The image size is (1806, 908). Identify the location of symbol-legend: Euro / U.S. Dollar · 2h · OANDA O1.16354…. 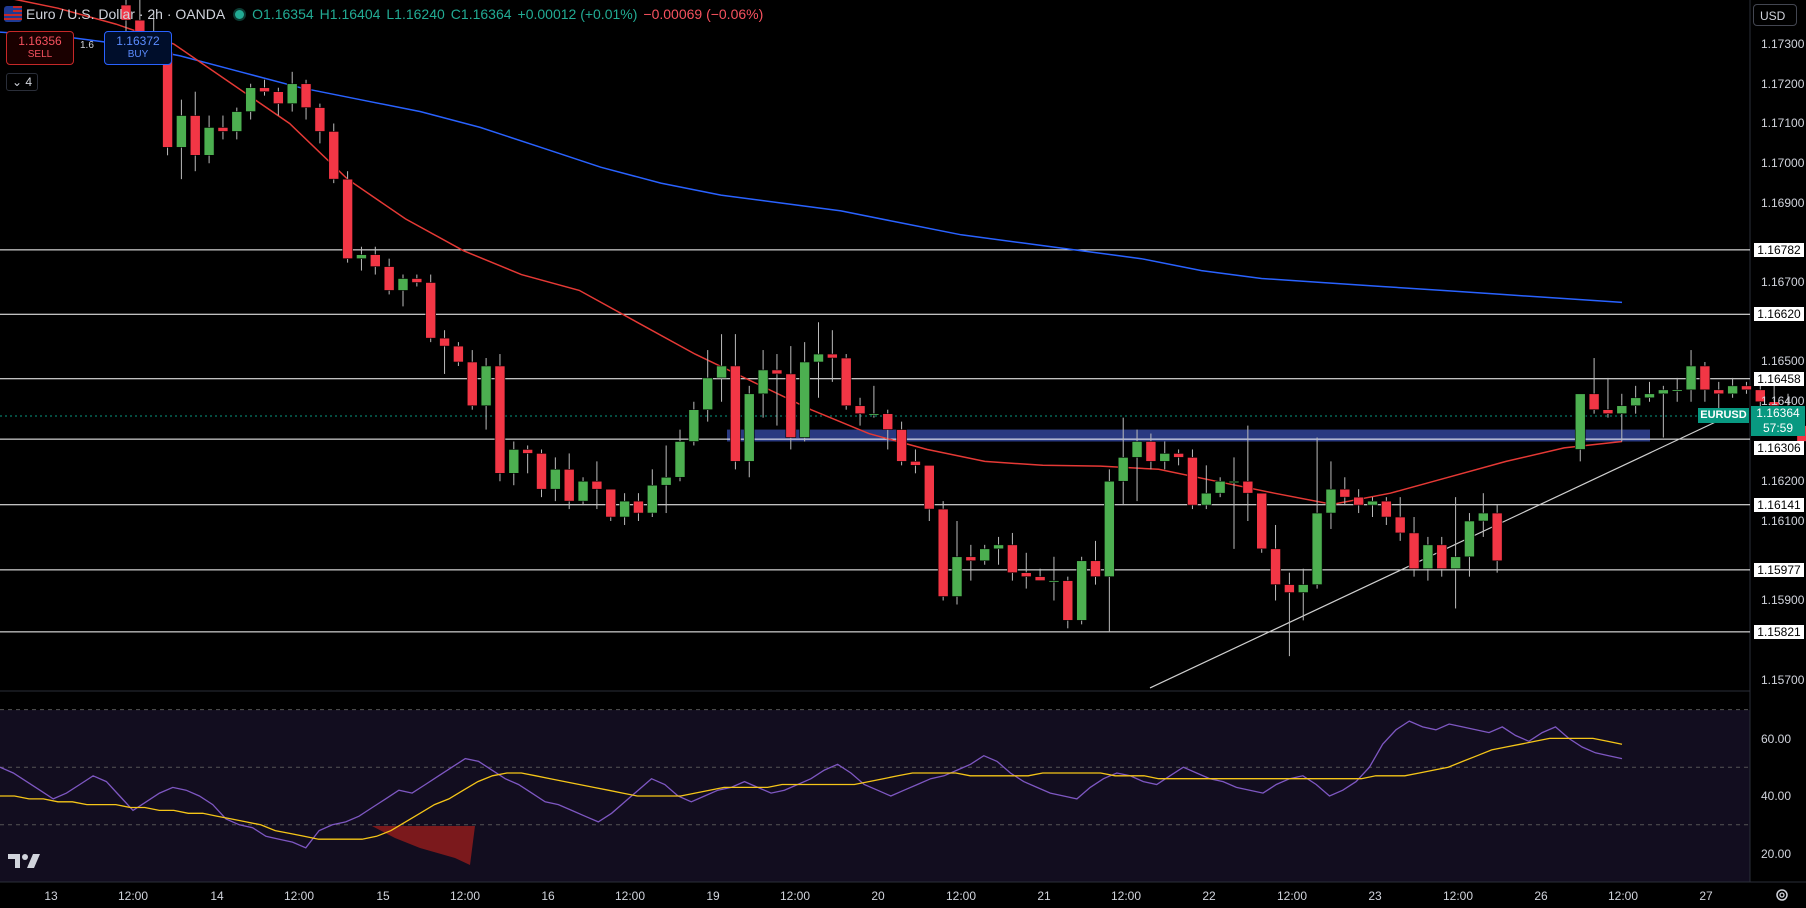
(381, 14).